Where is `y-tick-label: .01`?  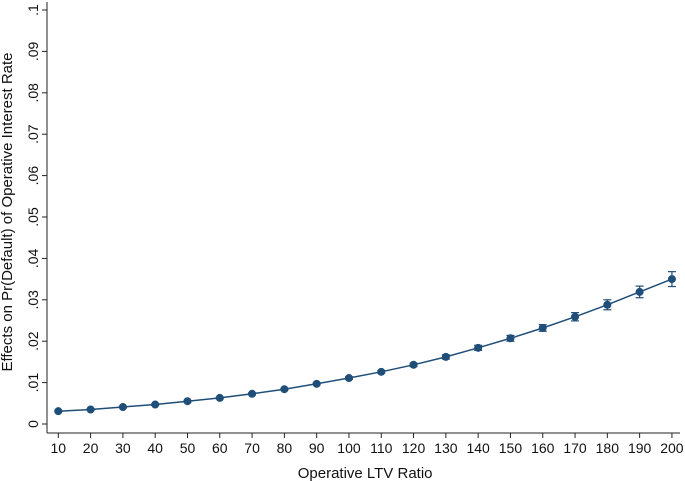
y-tick-label: .01 is located at coordinates (33, 383).